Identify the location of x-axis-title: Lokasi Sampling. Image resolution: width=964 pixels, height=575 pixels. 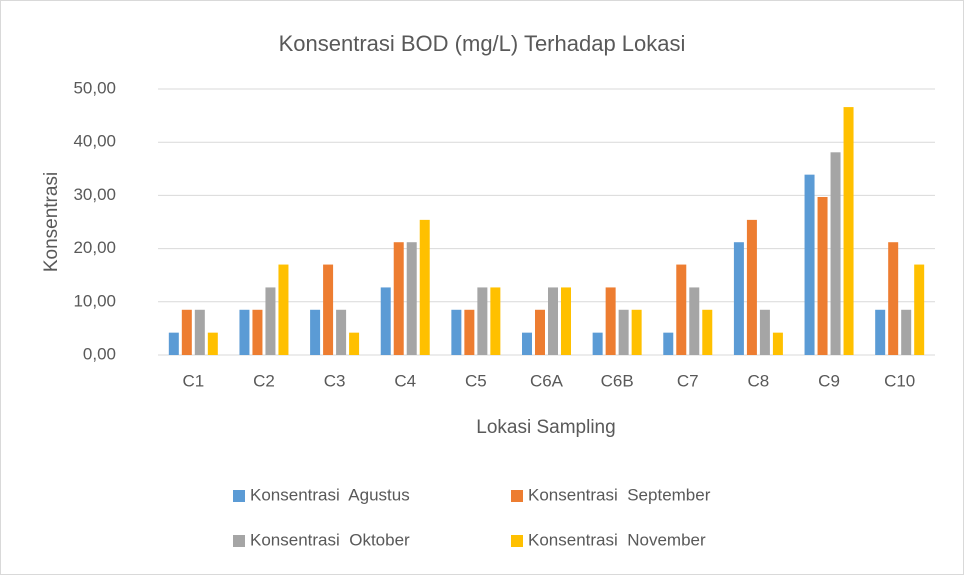
(545, 427).